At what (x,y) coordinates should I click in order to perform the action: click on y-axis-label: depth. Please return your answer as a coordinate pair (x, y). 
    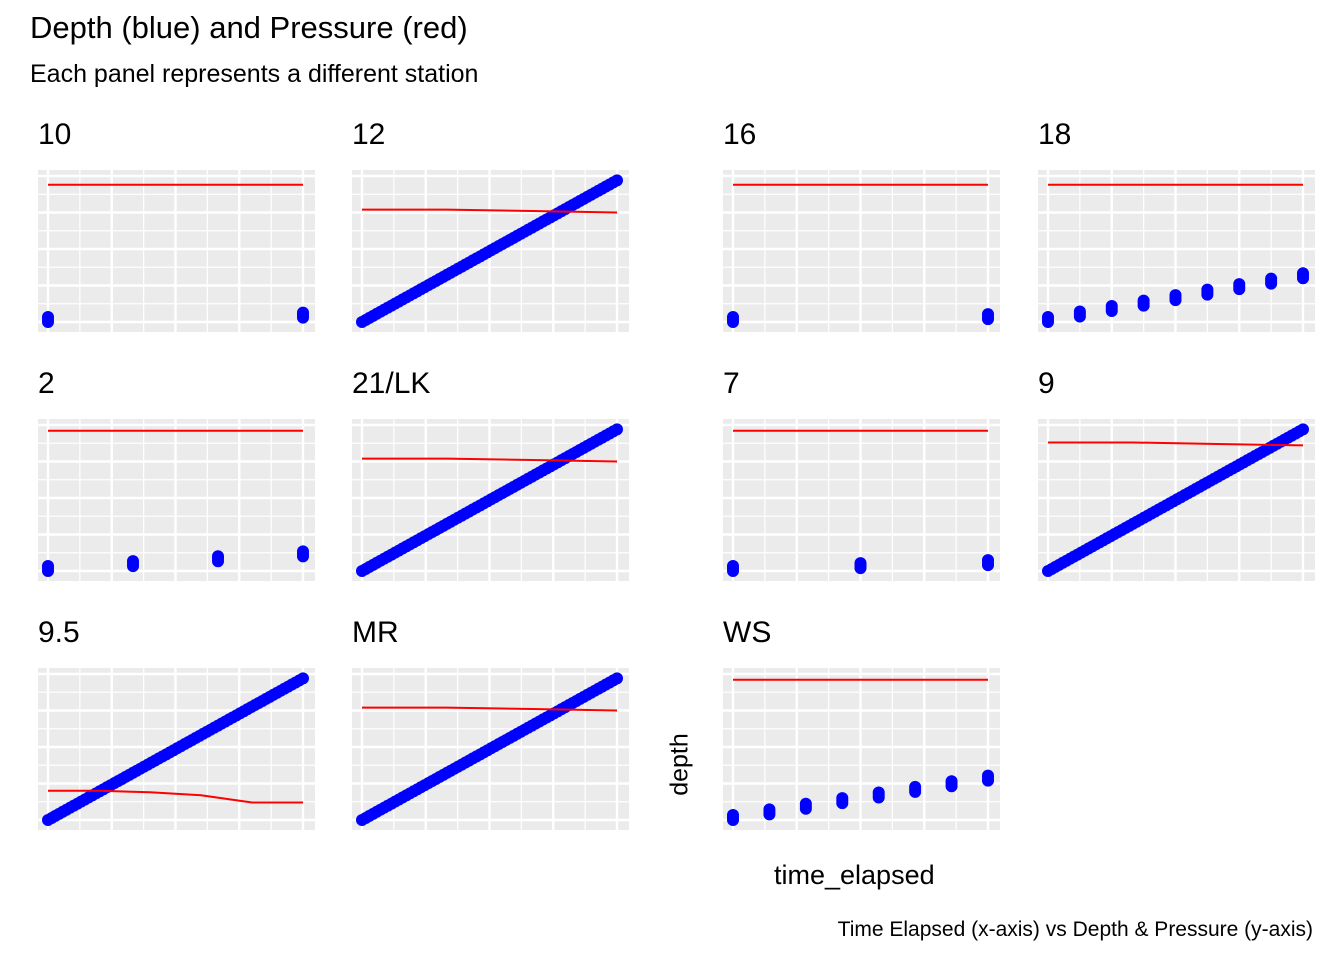
    Looking at the image, I should click on (679, 764).